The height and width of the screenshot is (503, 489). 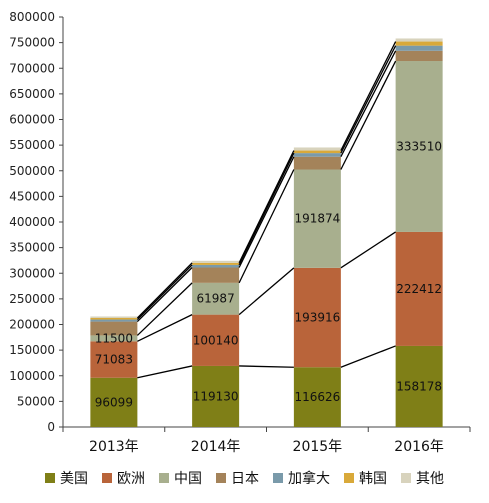 I want to click on data-label: 191874, so click(x=317, y=219).